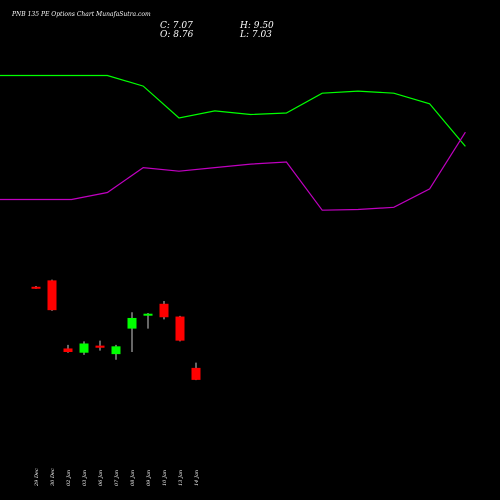 The width and height of the screenshot is (500, 500). What do you see at coordinates (181, 478) in the screenshot?
I see `x-tick-label: 13 Jan` at bounding box center [181, 478].